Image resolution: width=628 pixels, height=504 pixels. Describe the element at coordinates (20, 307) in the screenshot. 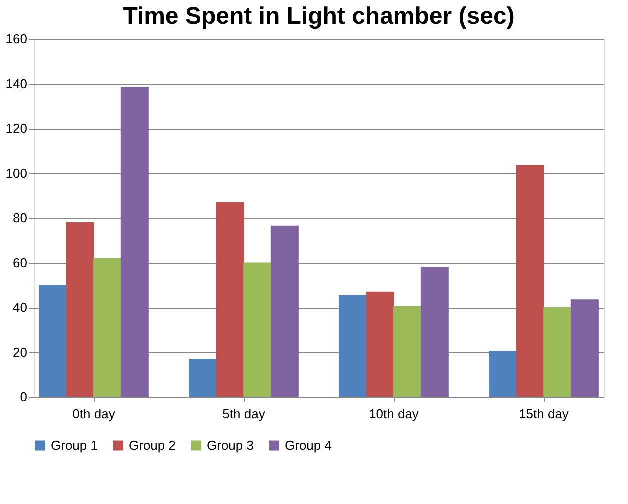

I see `y-tick-label: 40` at that location.